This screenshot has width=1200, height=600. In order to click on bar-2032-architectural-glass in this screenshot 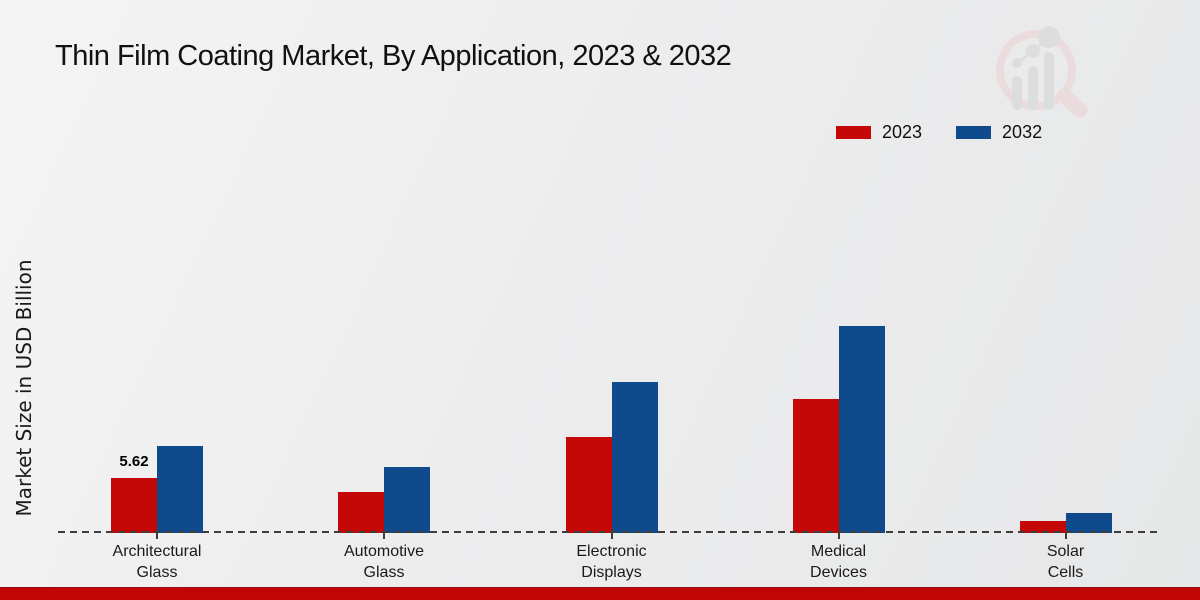, I will do `click(180, 489)`.